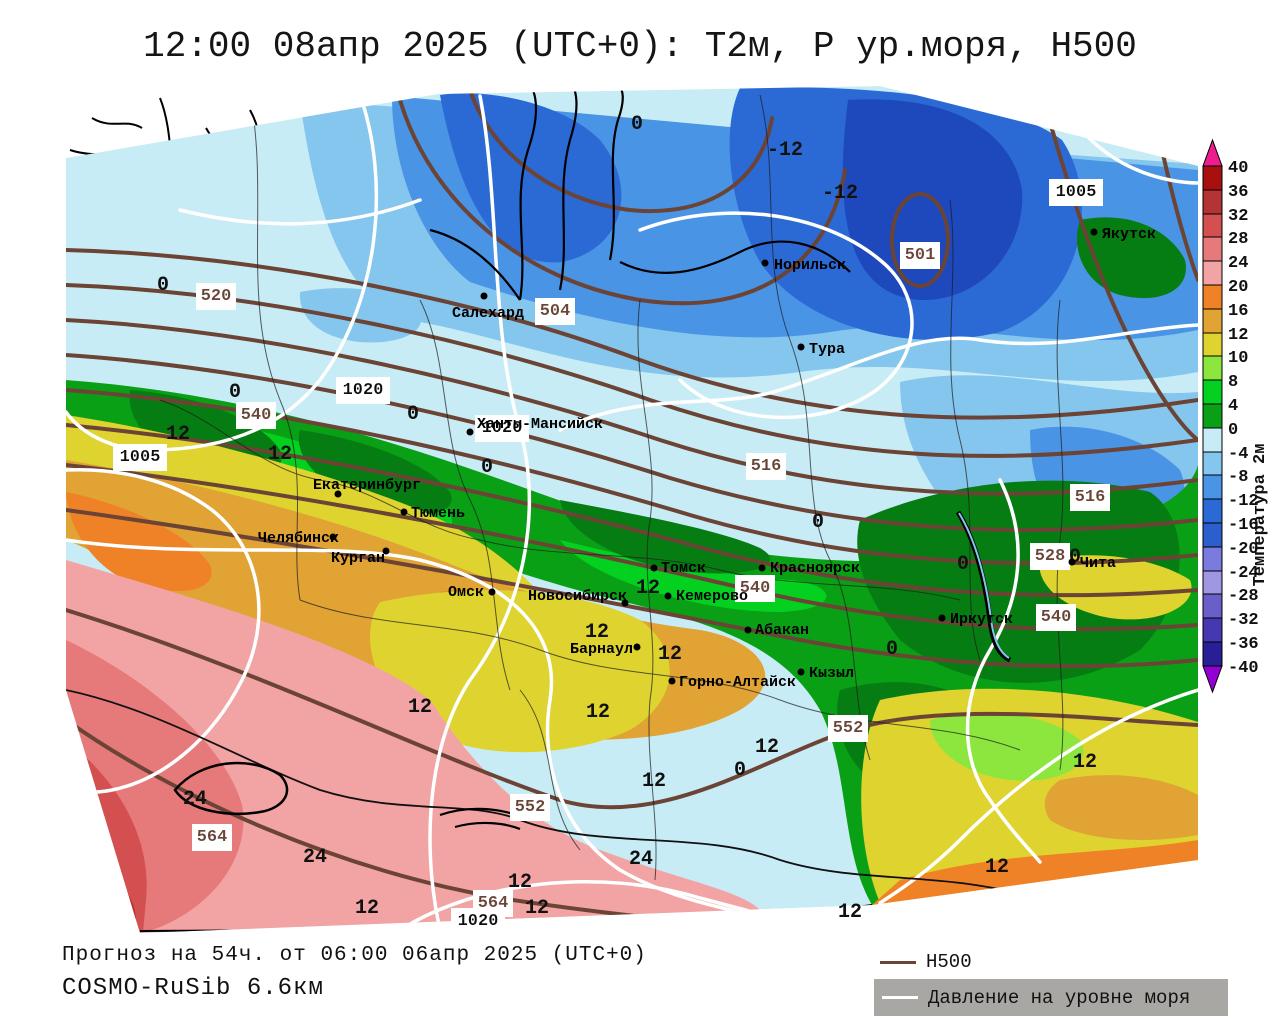  I want to click on colorbar-tick: 36, so click(1238, 192).